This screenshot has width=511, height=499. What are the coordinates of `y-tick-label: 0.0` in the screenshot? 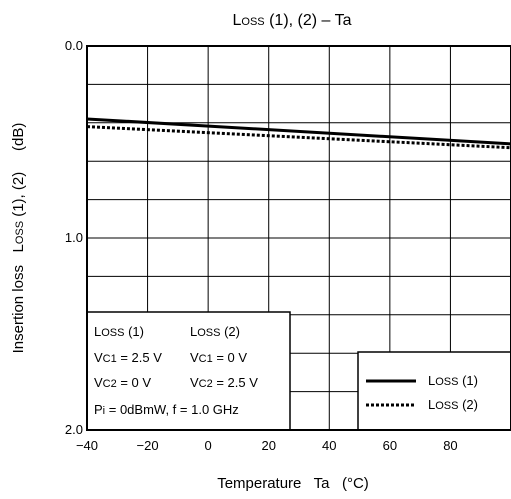 It's located at (74, 45).